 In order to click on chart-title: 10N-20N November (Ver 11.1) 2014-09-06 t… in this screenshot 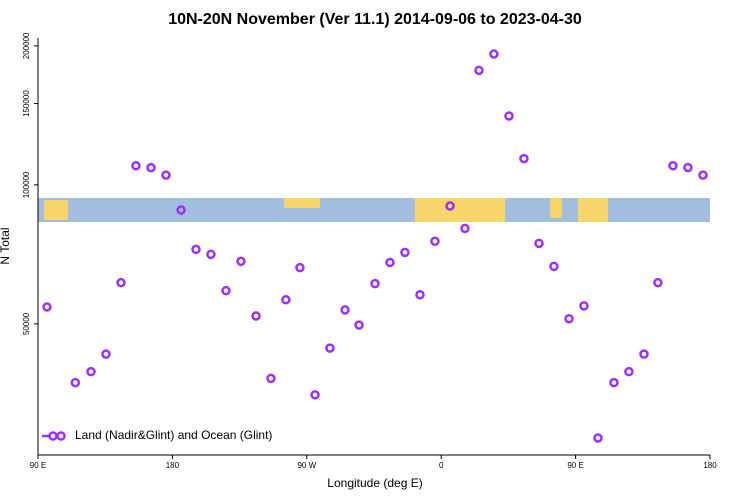, I will do `click(375, 19)`.